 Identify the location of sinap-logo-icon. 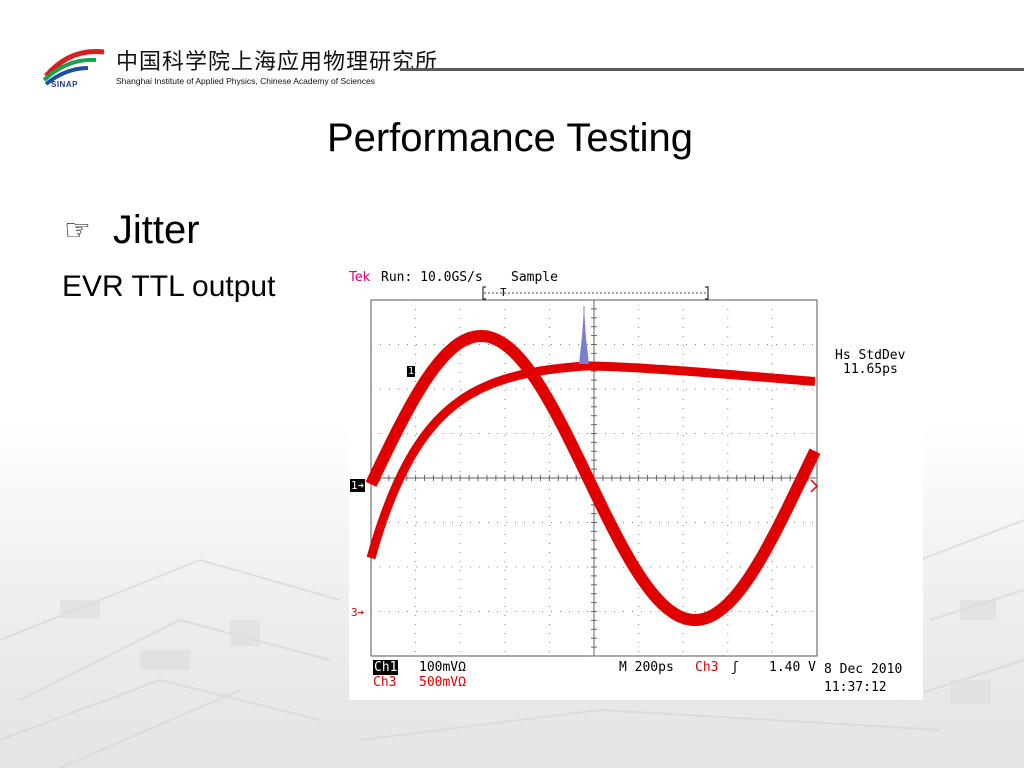
(73, 67).